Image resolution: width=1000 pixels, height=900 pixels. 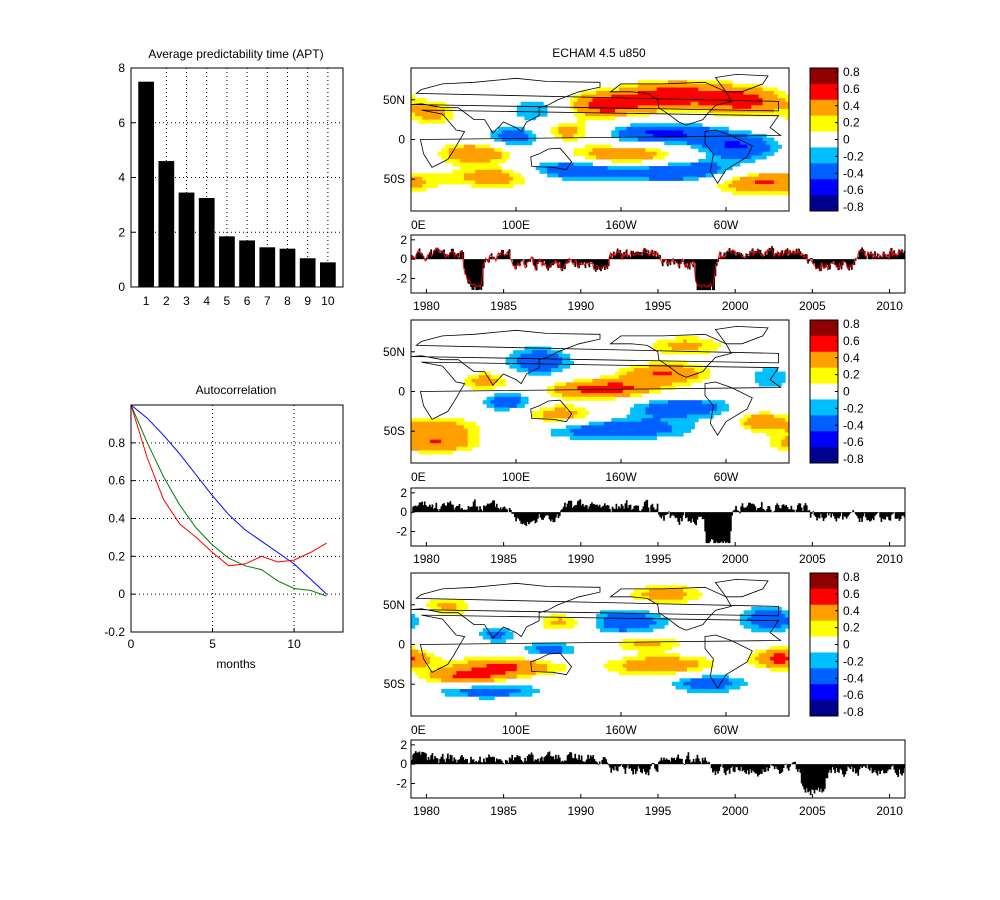 What do you see at coordinates (851, 577) in the screenshot?
I see `colorbar-tick-label: 0.8` at bounding box center [851, 577].